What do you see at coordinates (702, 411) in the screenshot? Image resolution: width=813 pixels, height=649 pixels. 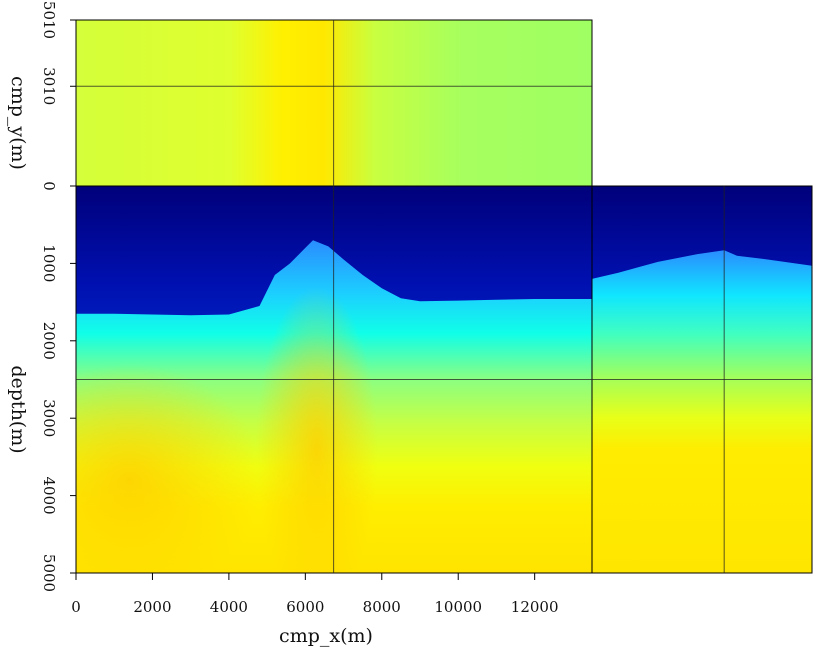 I see `side-sediment-layer` at bounding box center [702, 411].